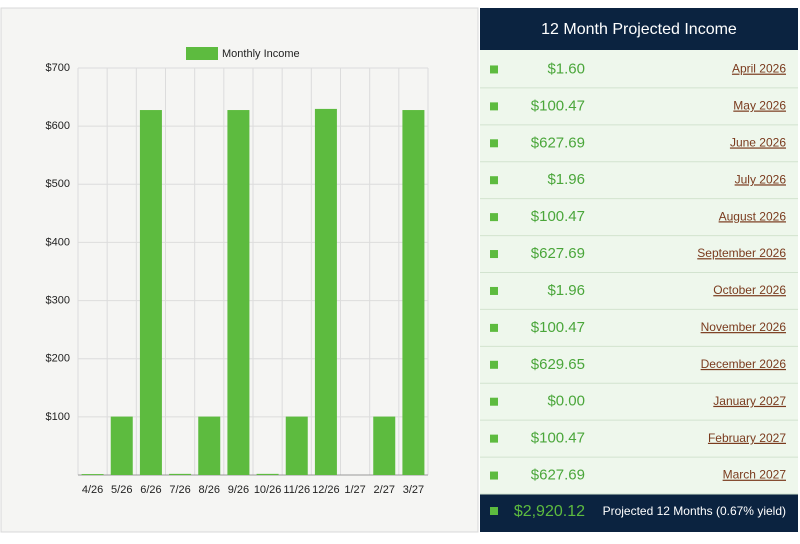 The image size is (800, 544). Describe the element at coordinates (209, 490) in the screenshot. I see `x-tick-label: 8/26` at that location.